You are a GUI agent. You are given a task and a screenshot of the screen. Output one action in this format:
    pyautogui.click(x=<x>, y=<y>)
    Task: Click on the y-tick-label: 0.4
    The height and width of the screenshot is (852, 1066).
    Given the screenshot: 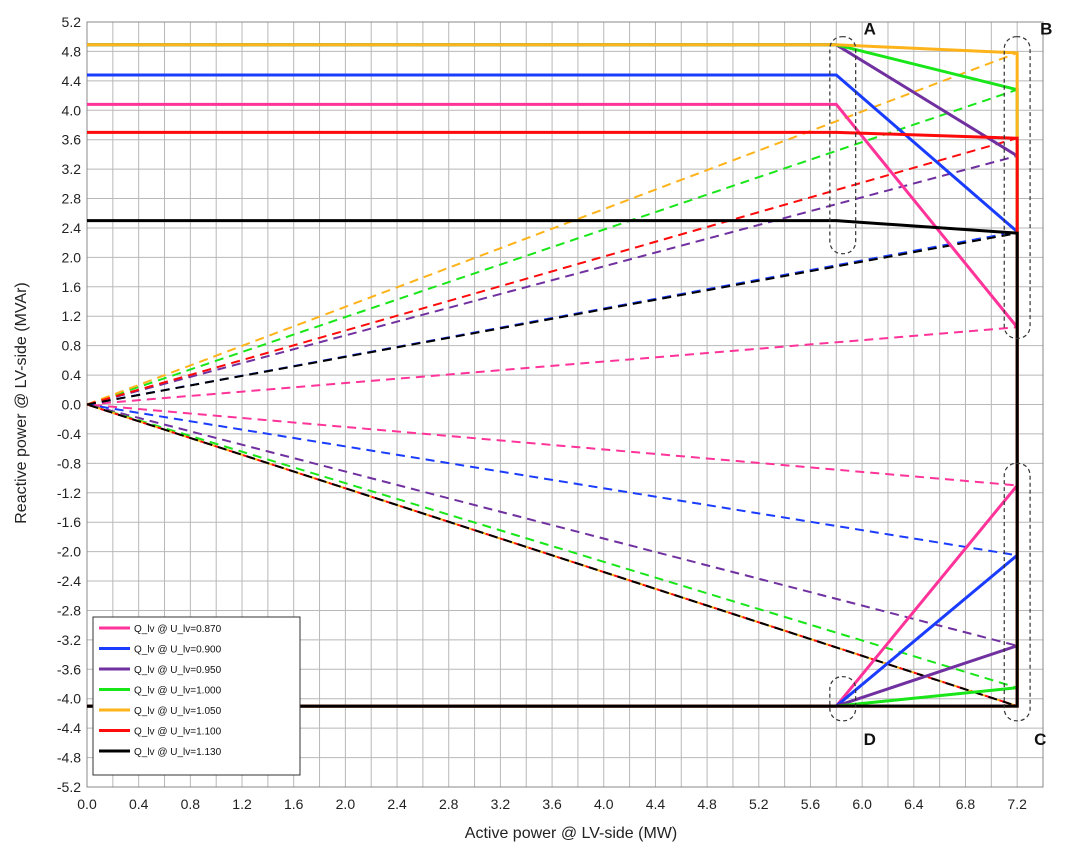 What is the action you would take?
    pyautogui.click(x=72, y=375)
    